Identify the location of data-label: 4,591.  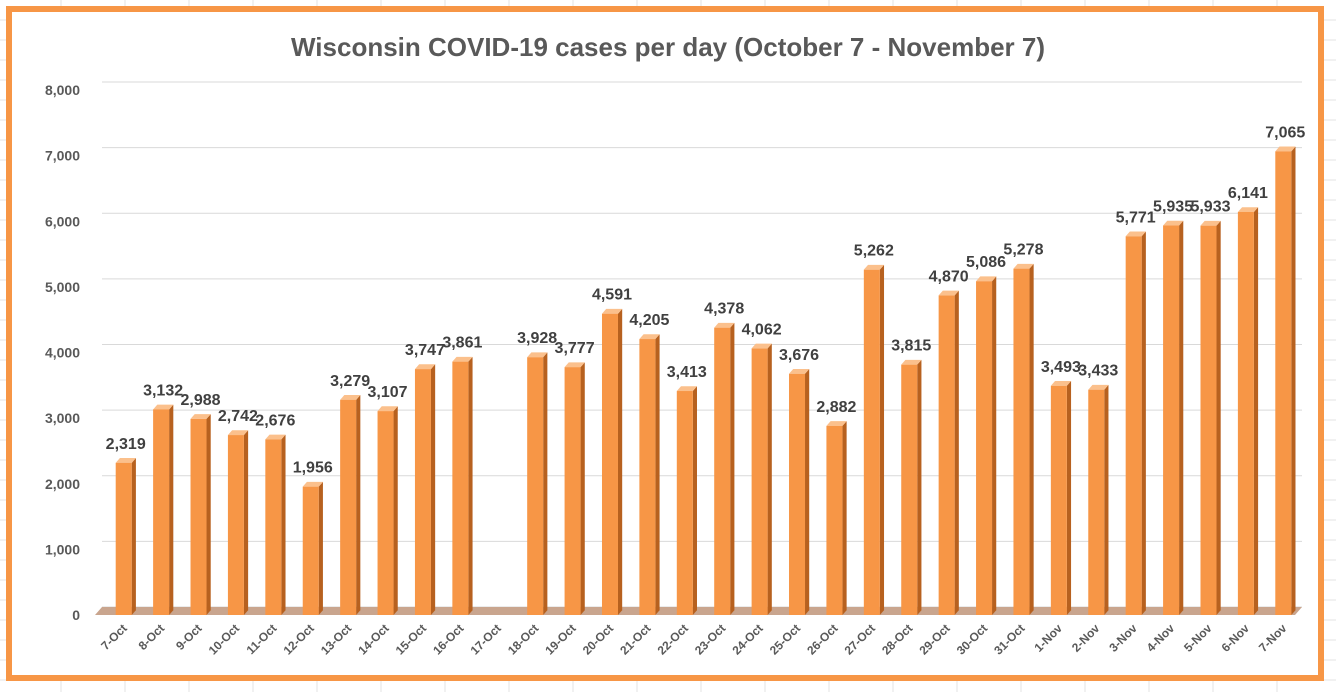
(612, 295).